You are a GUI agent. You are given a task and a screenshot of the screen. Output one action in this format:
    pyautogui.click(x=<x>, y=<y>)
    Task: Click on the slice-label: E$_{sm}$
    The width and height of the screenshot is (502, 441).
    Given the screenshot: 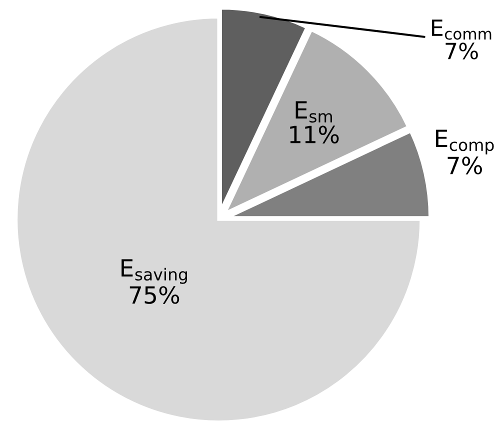 What is the action you would take?
    pyautogui.click(x=314, y=112)
    